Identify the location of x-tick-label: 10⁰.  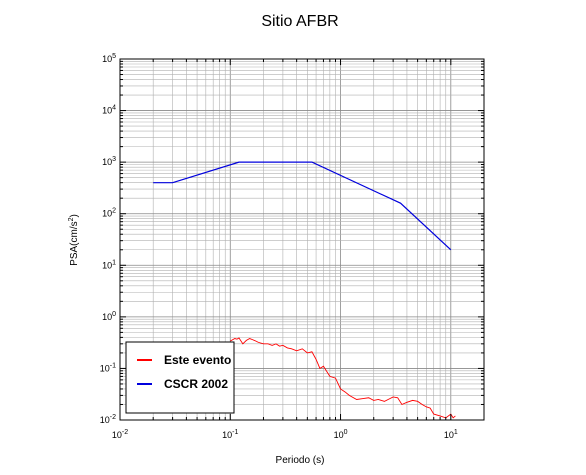
(341, 434).